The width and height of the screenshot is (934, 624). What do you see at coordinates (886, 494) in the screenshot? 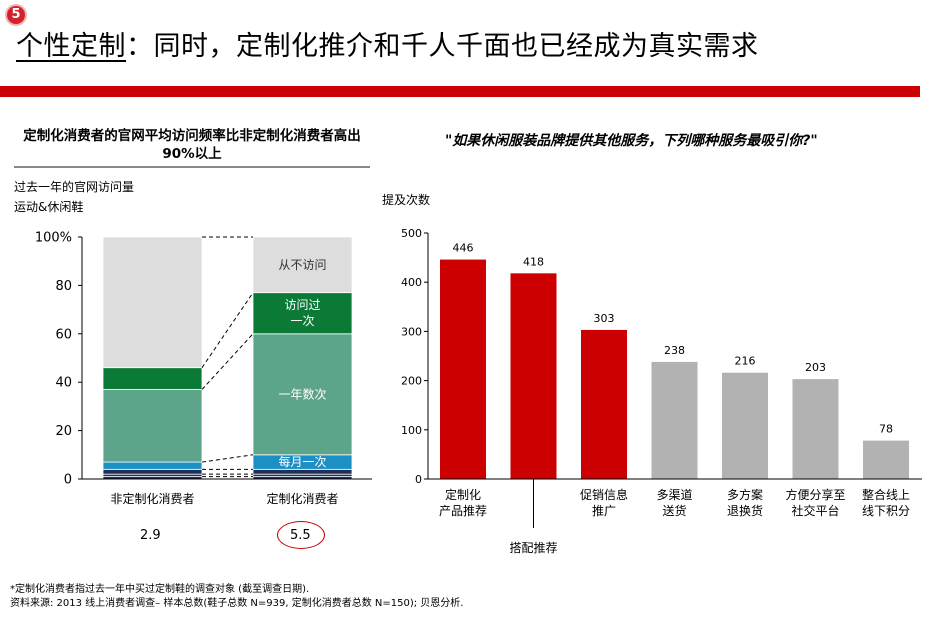
I see `x-category-label: 整合线上` at bounding box center [886, 494].